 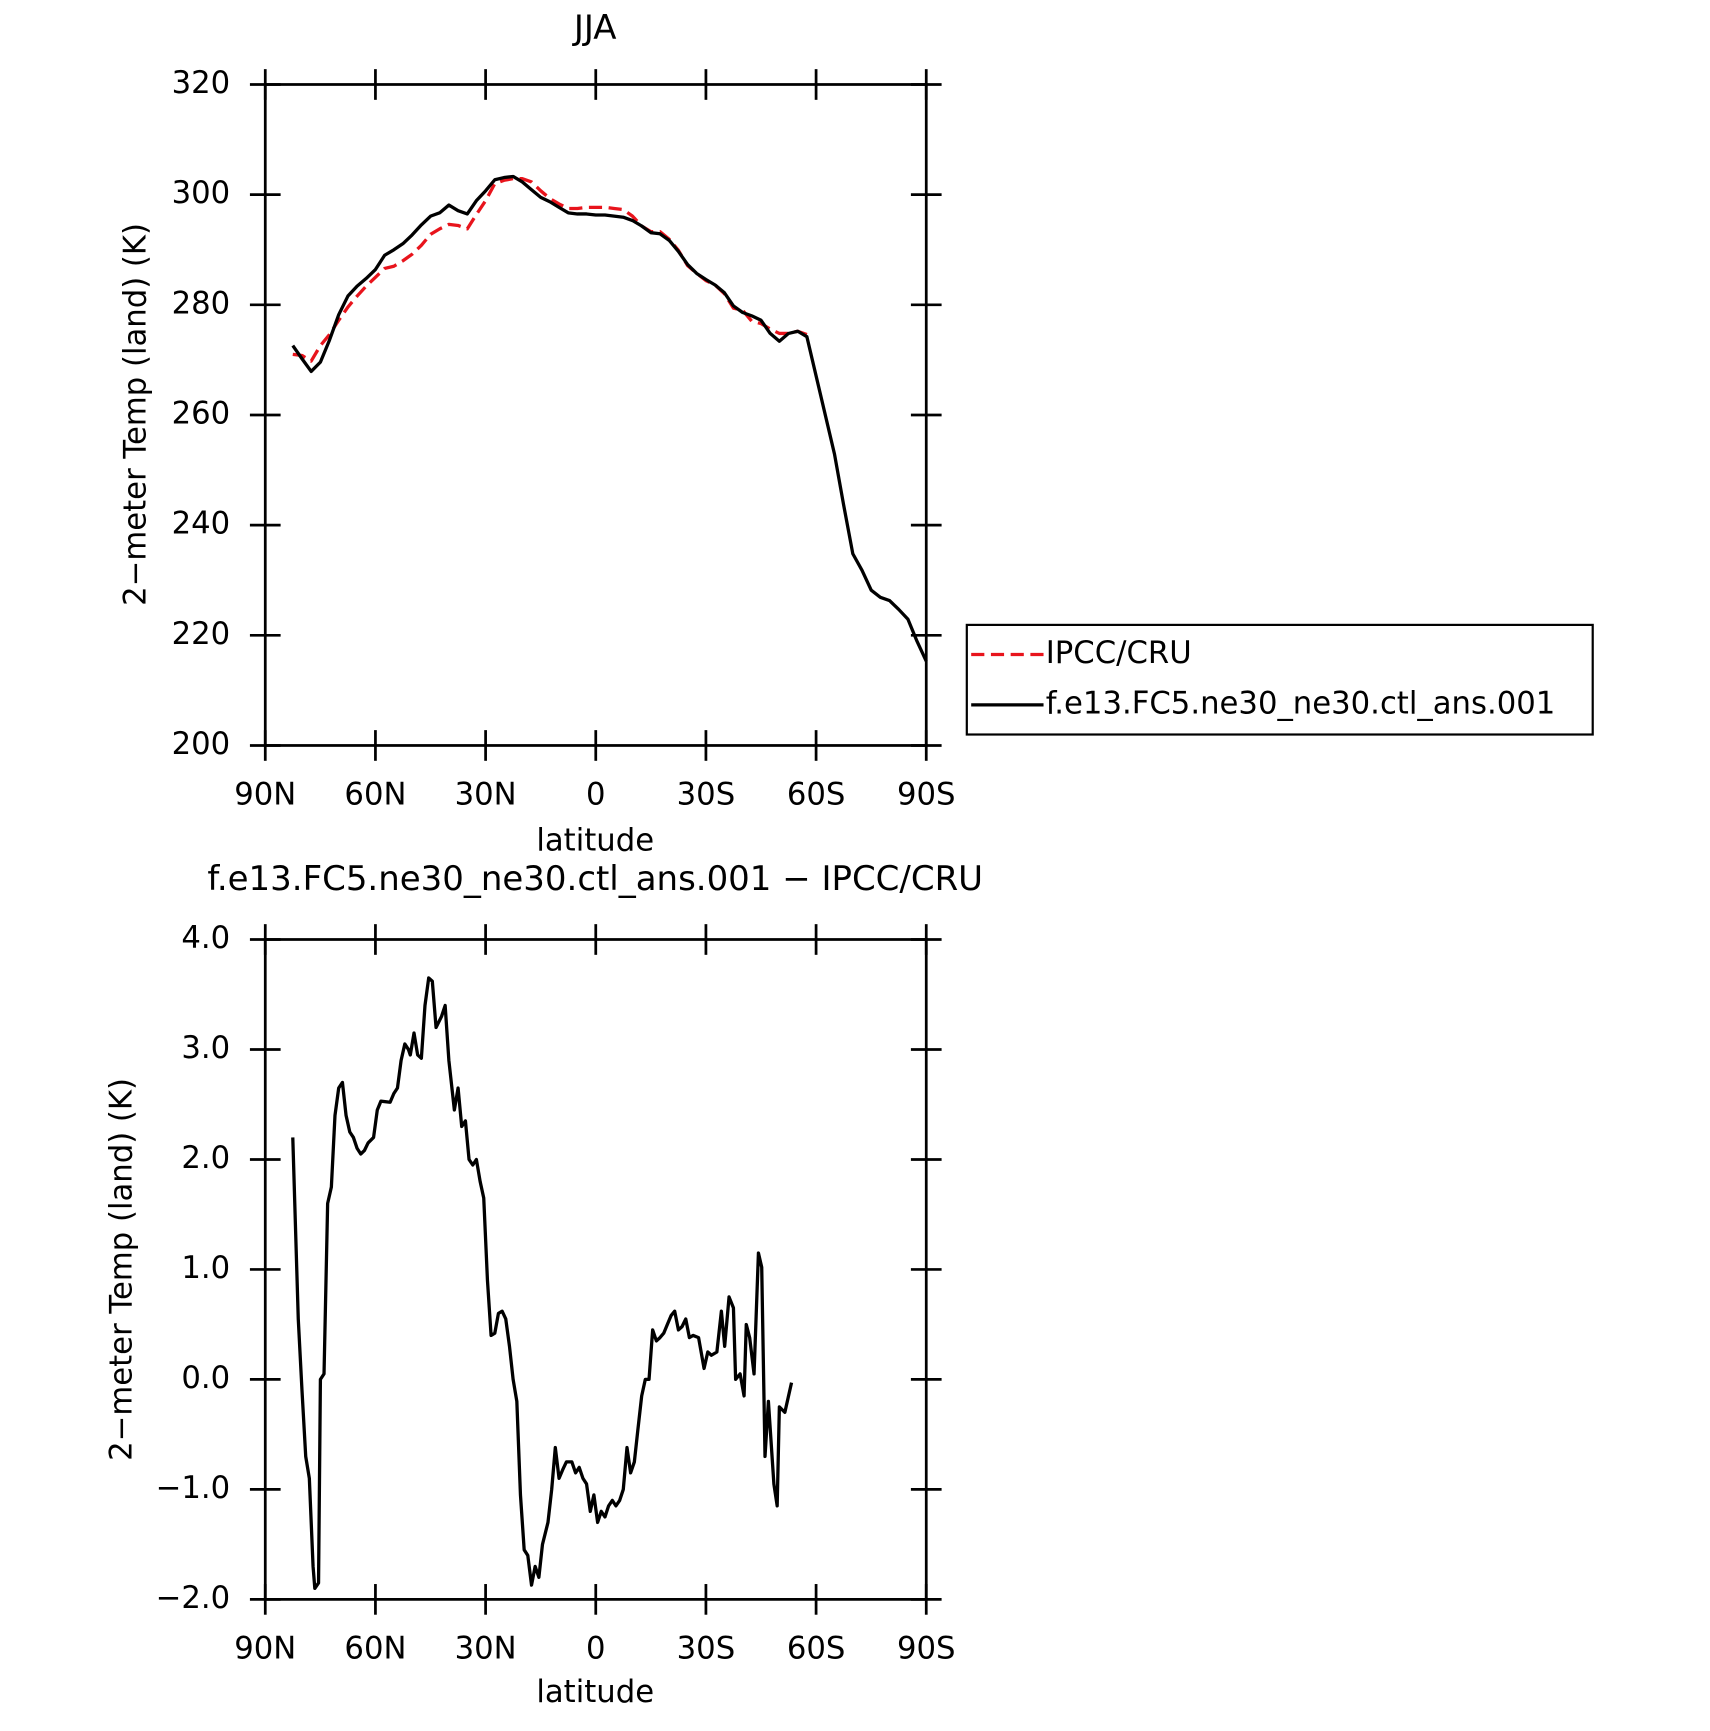 I want to click on y-tick-label: 200, so click(x=201, y=744).